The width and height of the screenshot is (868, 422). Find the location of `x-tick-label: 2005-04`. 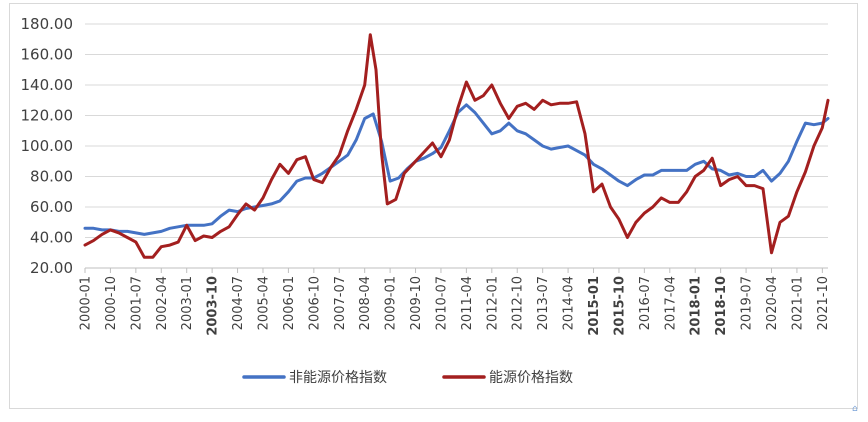

x-tick-label: 2005-04 is located at coordinates (263, 303).